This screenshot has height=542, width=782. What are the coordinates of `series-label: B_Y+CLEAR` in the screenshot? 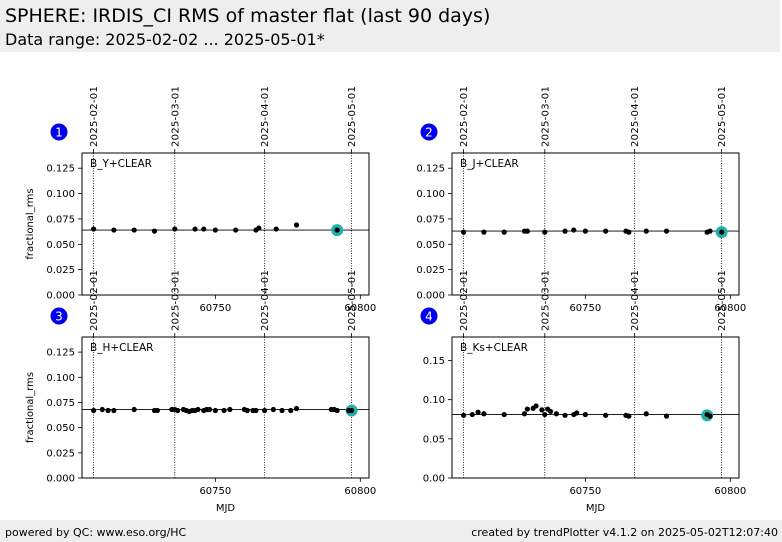 It's located at (121, 164).